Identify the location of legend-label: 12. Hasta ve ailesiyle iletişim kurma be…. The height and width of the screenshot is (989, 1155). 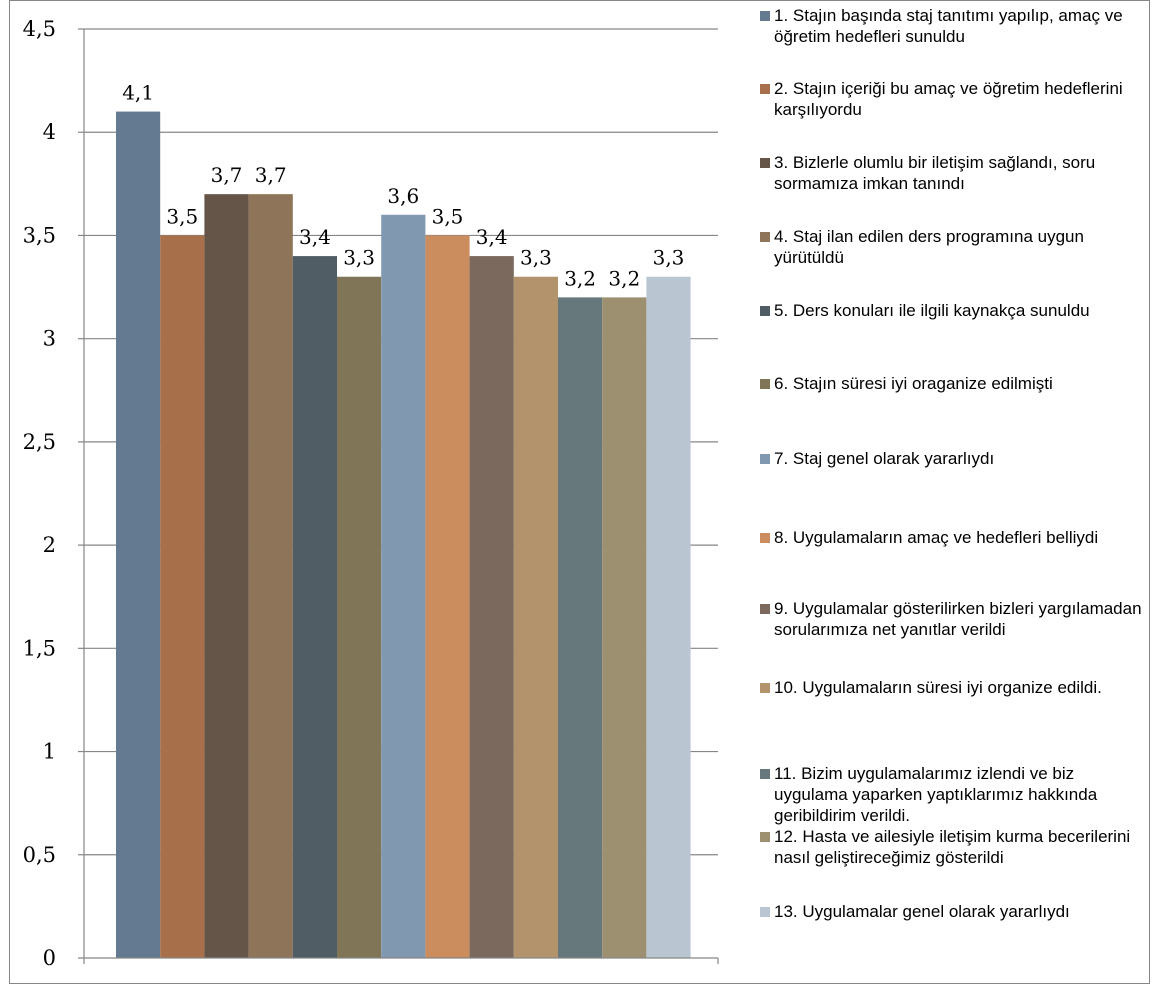
(952, 847).